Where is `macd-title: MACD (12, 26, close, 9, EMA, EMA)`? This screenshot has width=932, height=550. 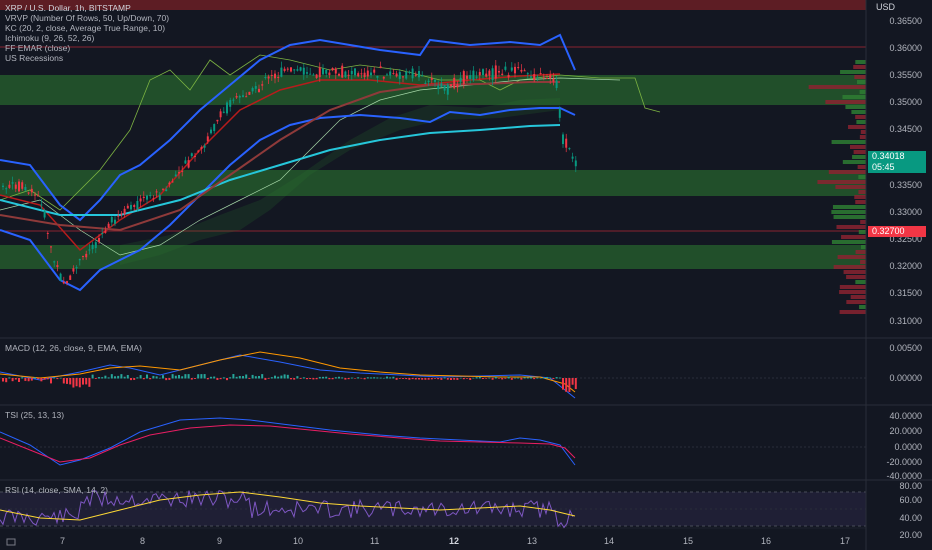
macd-title: MACD (12, 26, close, 9, EMA, EMA) is located at coordinates (73, 348).